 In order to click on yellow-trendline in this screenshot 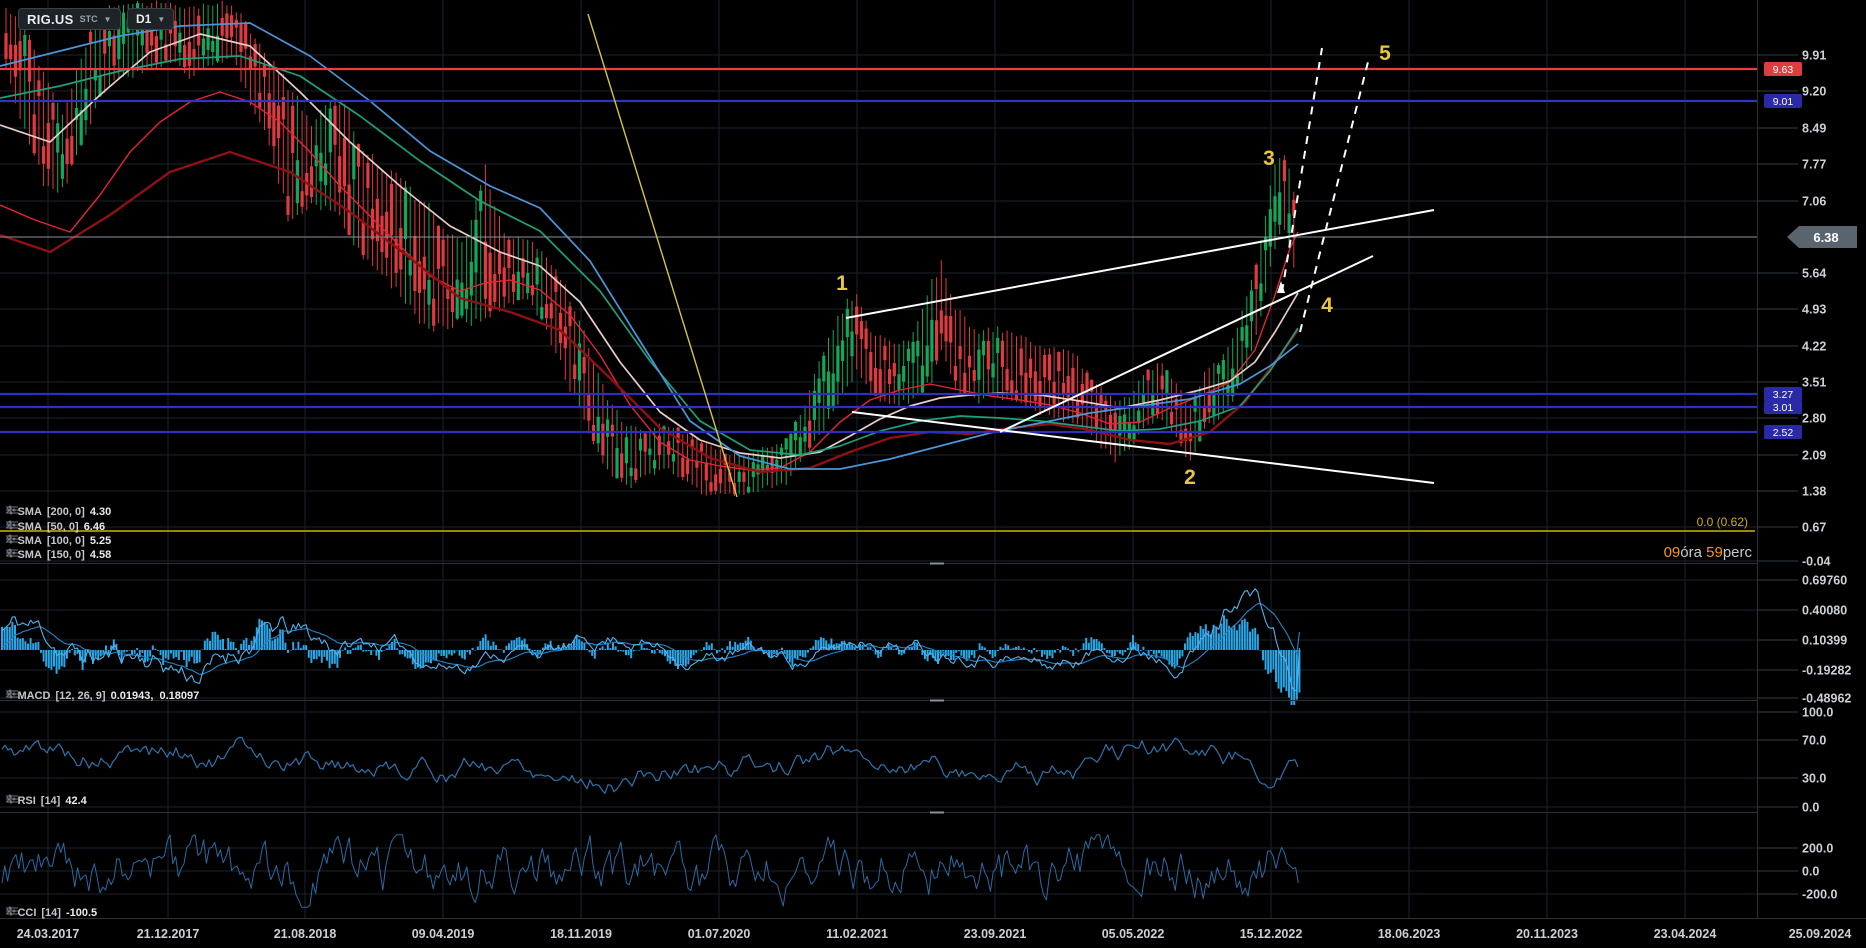, I will do `click(662, 255)`.